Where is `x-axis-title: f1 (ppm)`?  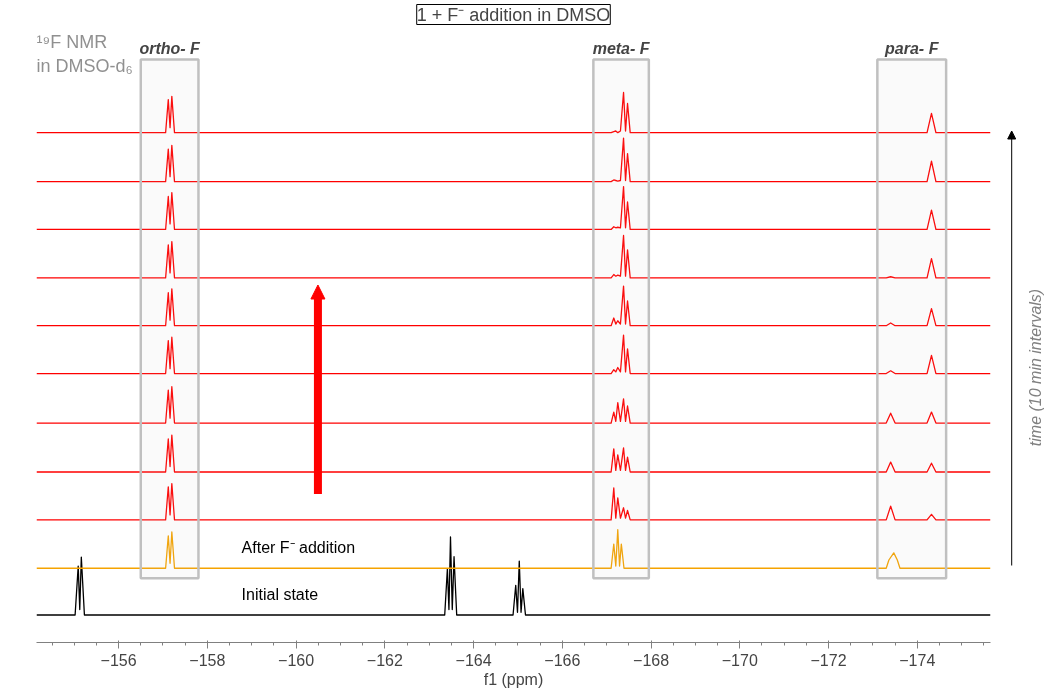
x-axis-title: f1 (ppm) is located at coordinates (513, 679).